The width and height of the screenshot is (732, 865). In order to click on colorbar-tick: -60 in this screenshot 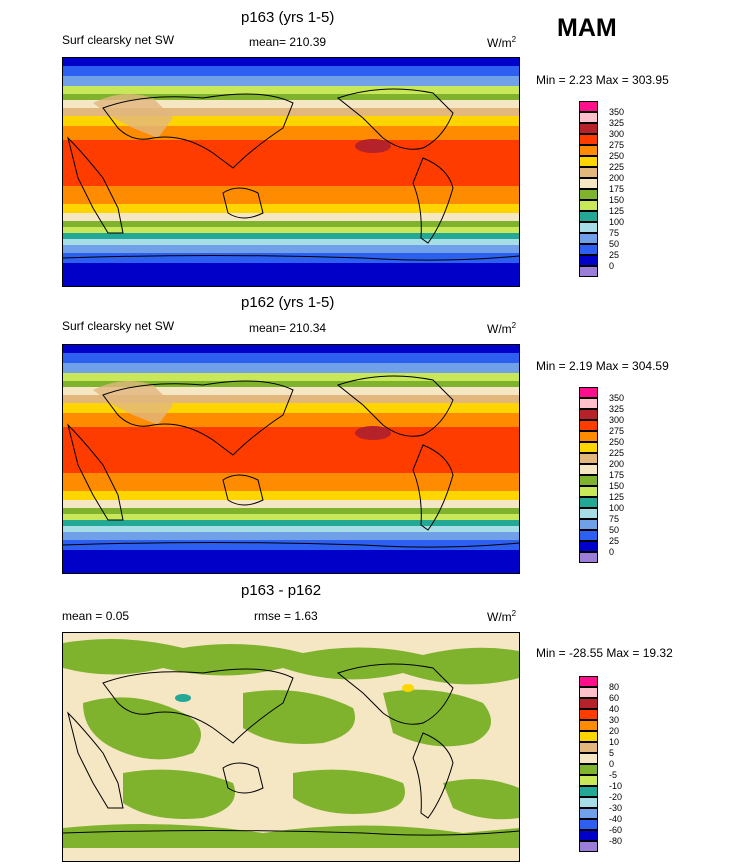, I will do `click(616, 830)`.